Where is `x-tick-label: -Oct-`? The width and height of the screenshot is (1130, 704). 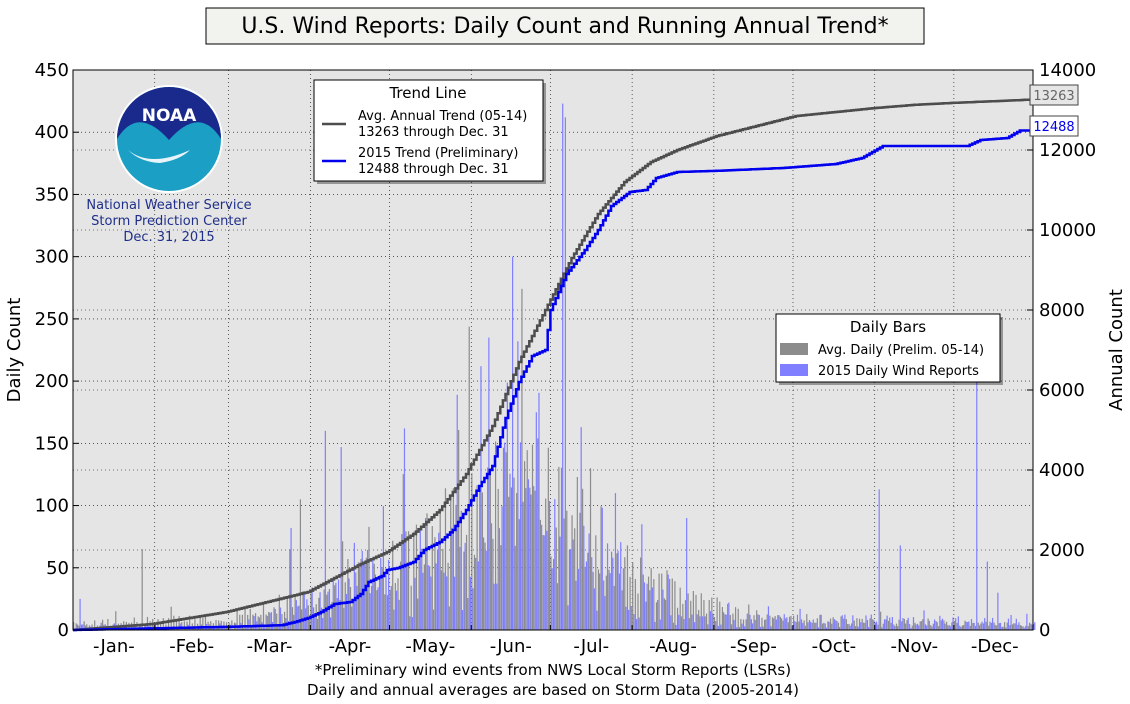
x-tick-label: -Oct- is located at coordinates (834, 646).